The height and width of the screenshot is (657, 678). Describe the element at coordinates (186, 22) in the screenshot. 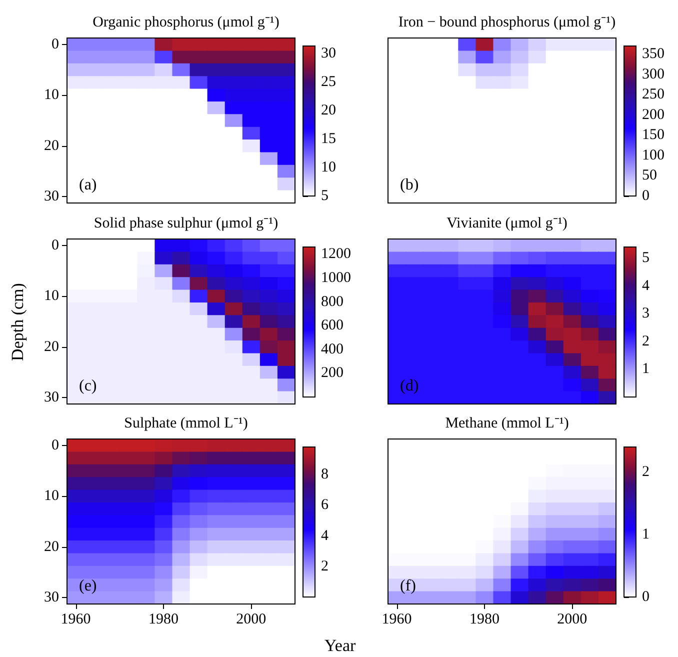

I see `chart-title: Organic phosphorus (μmol g⁻¹)` at that location.